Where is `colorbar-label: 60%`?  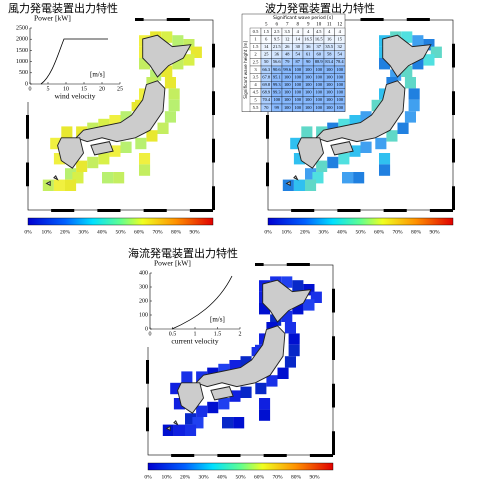 colorbar-label: 60% is located at coordinates (379, 232).